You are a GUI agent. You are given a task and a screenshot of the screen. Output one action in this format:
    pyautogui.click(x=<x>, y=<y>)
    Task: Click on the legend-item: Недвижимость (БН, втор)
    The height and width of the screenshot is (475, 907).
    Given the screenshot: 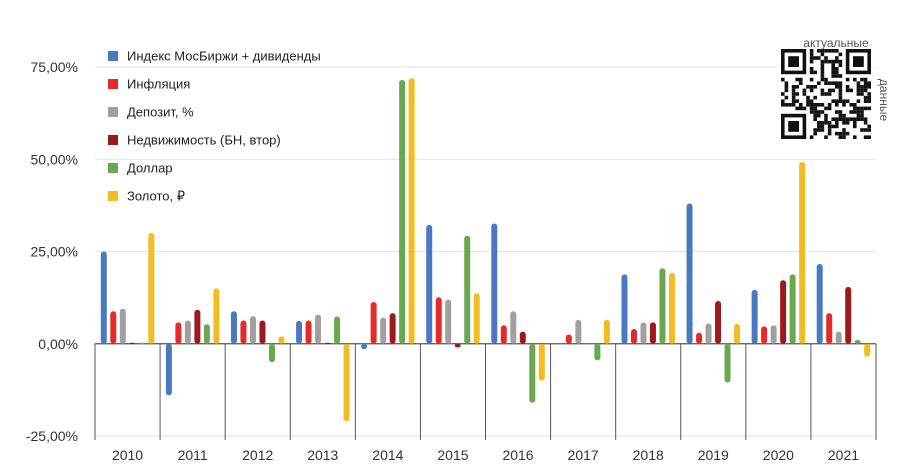 What is the action you would take?
    pyautogui.click(x=194, y=140)
    